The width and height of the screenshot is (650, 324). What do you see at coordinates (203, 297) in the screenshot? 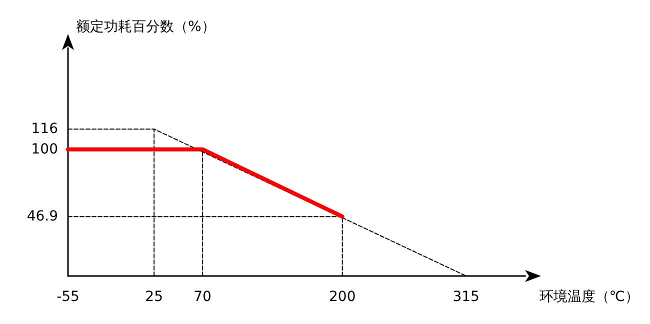
I see `x-tick-label: 70` at bounding box center [203, 297].